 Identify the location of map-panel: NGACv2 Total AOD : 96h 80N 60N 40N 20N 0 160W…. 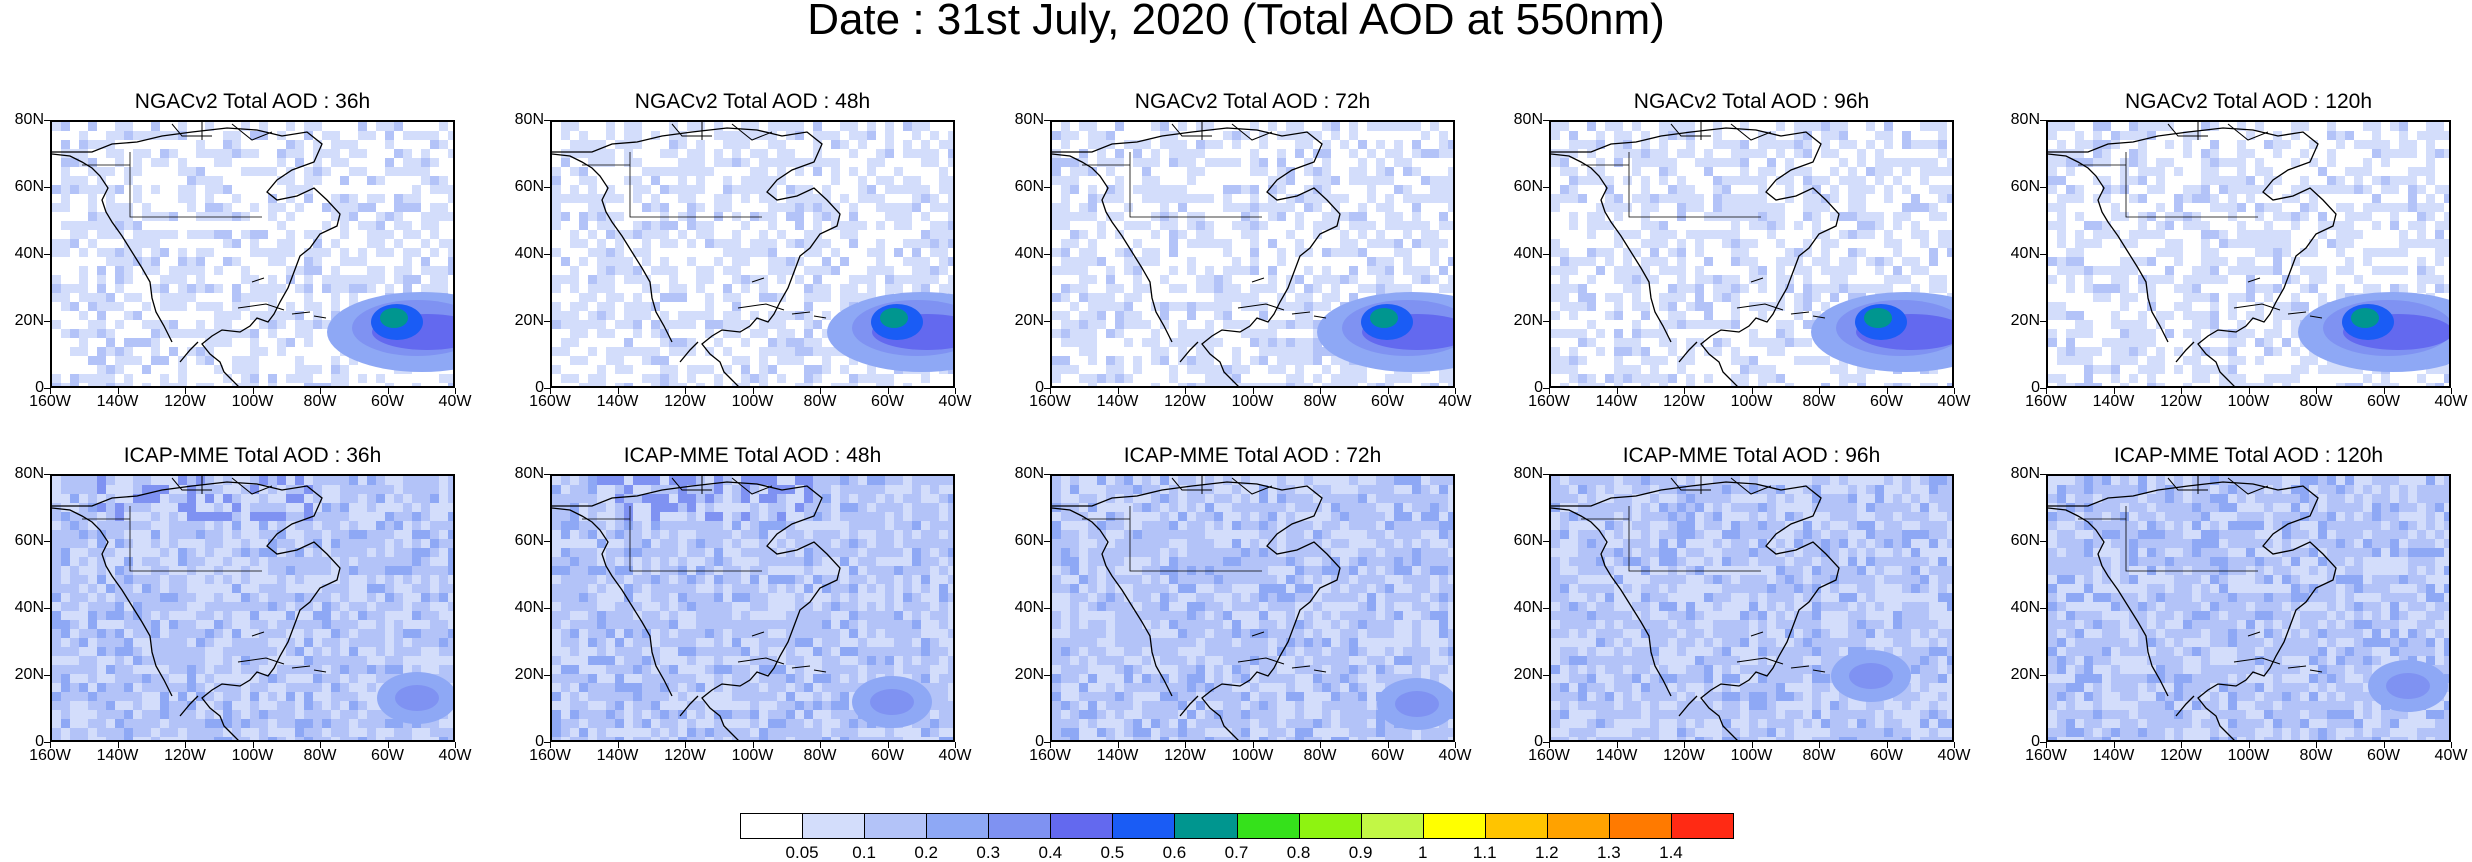
(1739, 278).